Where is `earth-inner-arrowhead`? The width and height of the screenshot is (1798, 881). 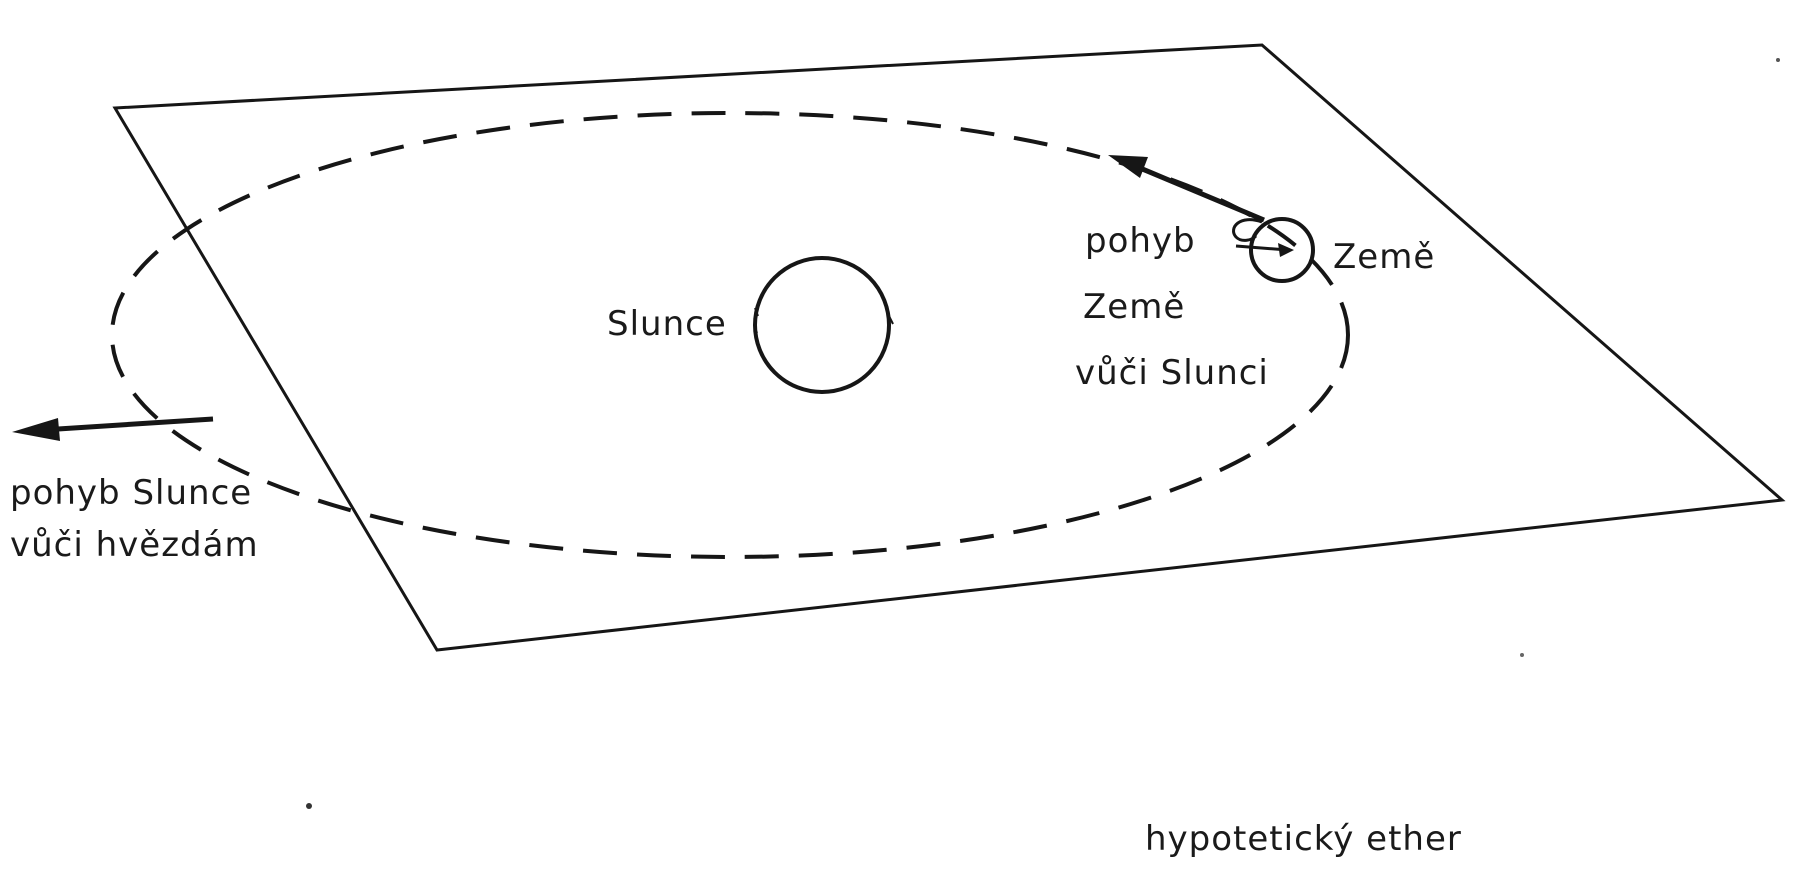
earth-inner-arrowhead is located at coordinates (1286, 250).